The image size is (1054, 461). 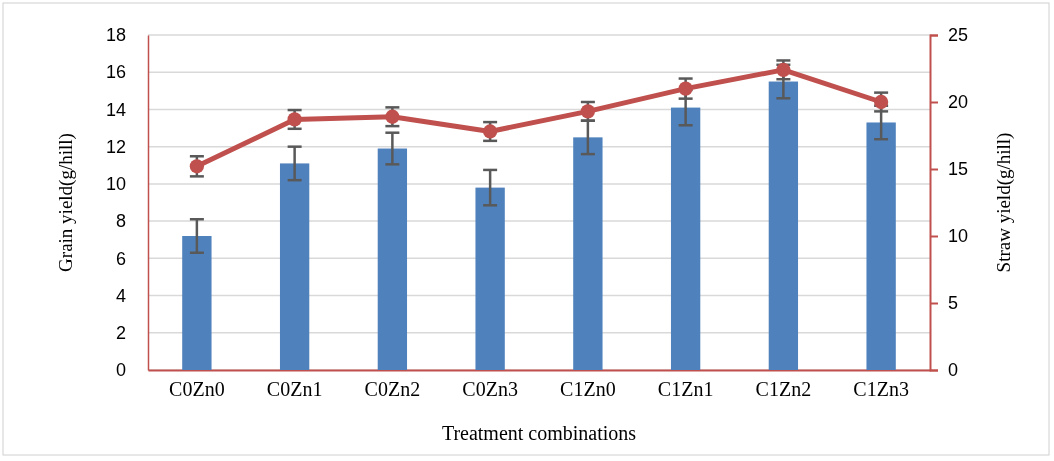 I want to click on x-axis-title: Treatment combinations, so click(x=539, y=433).